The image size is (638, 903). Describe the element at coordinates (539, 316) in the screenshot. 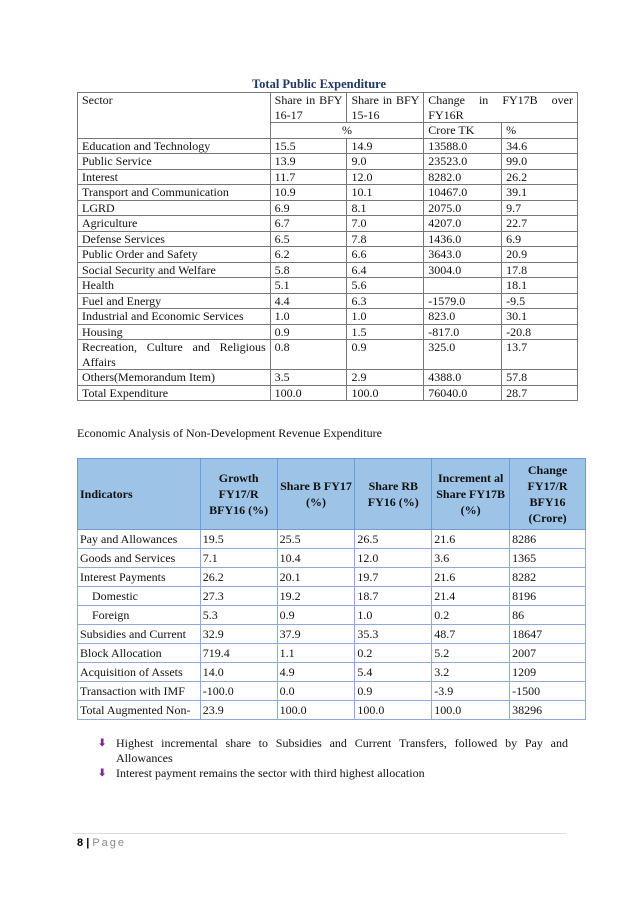

I see `value-cell: 30.1` at that location.